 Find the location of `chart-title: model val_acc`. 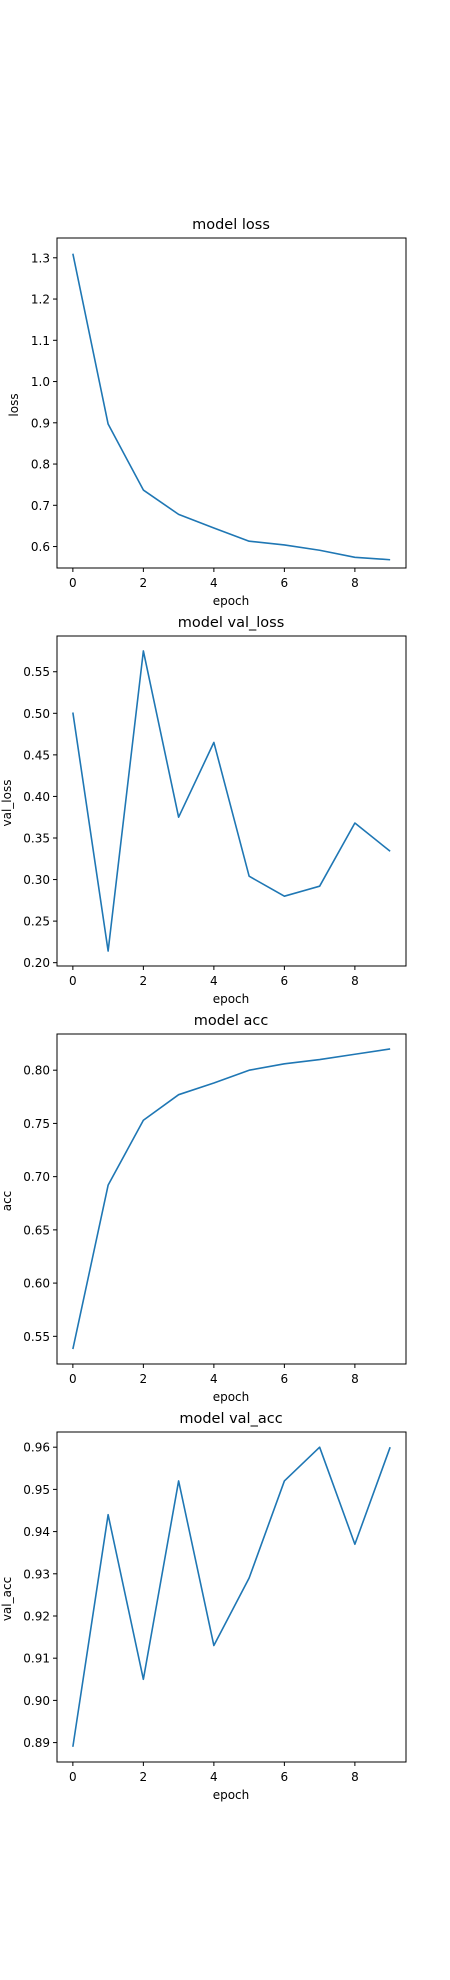

chart-title: model val_acc is located at coordinates (230, 1419).